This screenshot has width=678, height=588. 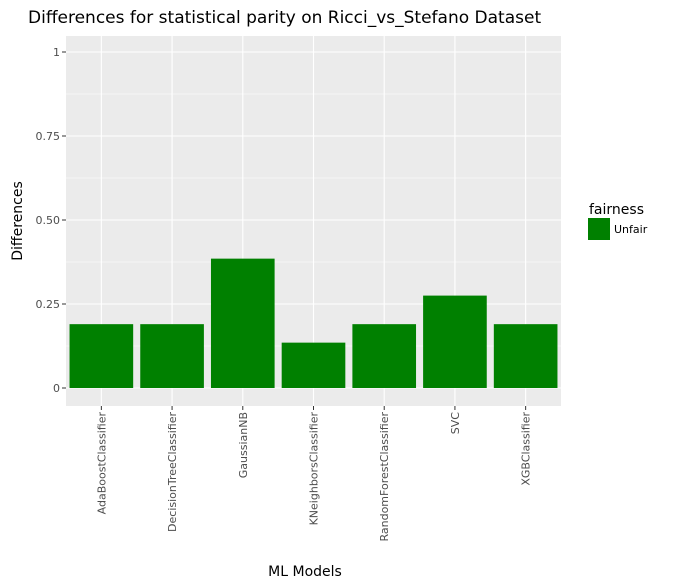 What do you see at coordinates (56, 52) in the screenshot?
I see `y-tick-label: 1` at bounding box center [56, 52].